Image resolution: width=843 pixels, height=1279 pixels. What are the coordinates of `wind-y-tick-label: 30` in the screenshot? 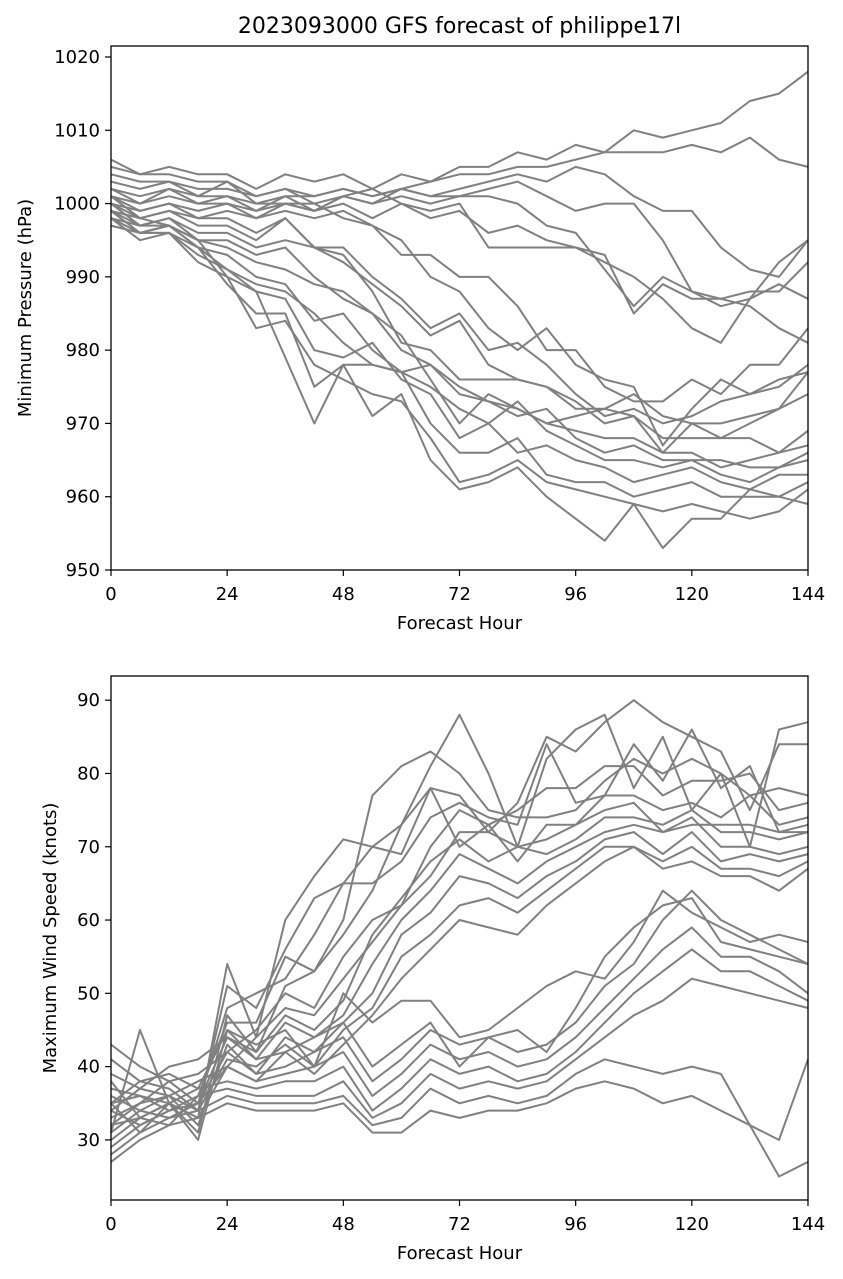 It's located at (88, 1140).